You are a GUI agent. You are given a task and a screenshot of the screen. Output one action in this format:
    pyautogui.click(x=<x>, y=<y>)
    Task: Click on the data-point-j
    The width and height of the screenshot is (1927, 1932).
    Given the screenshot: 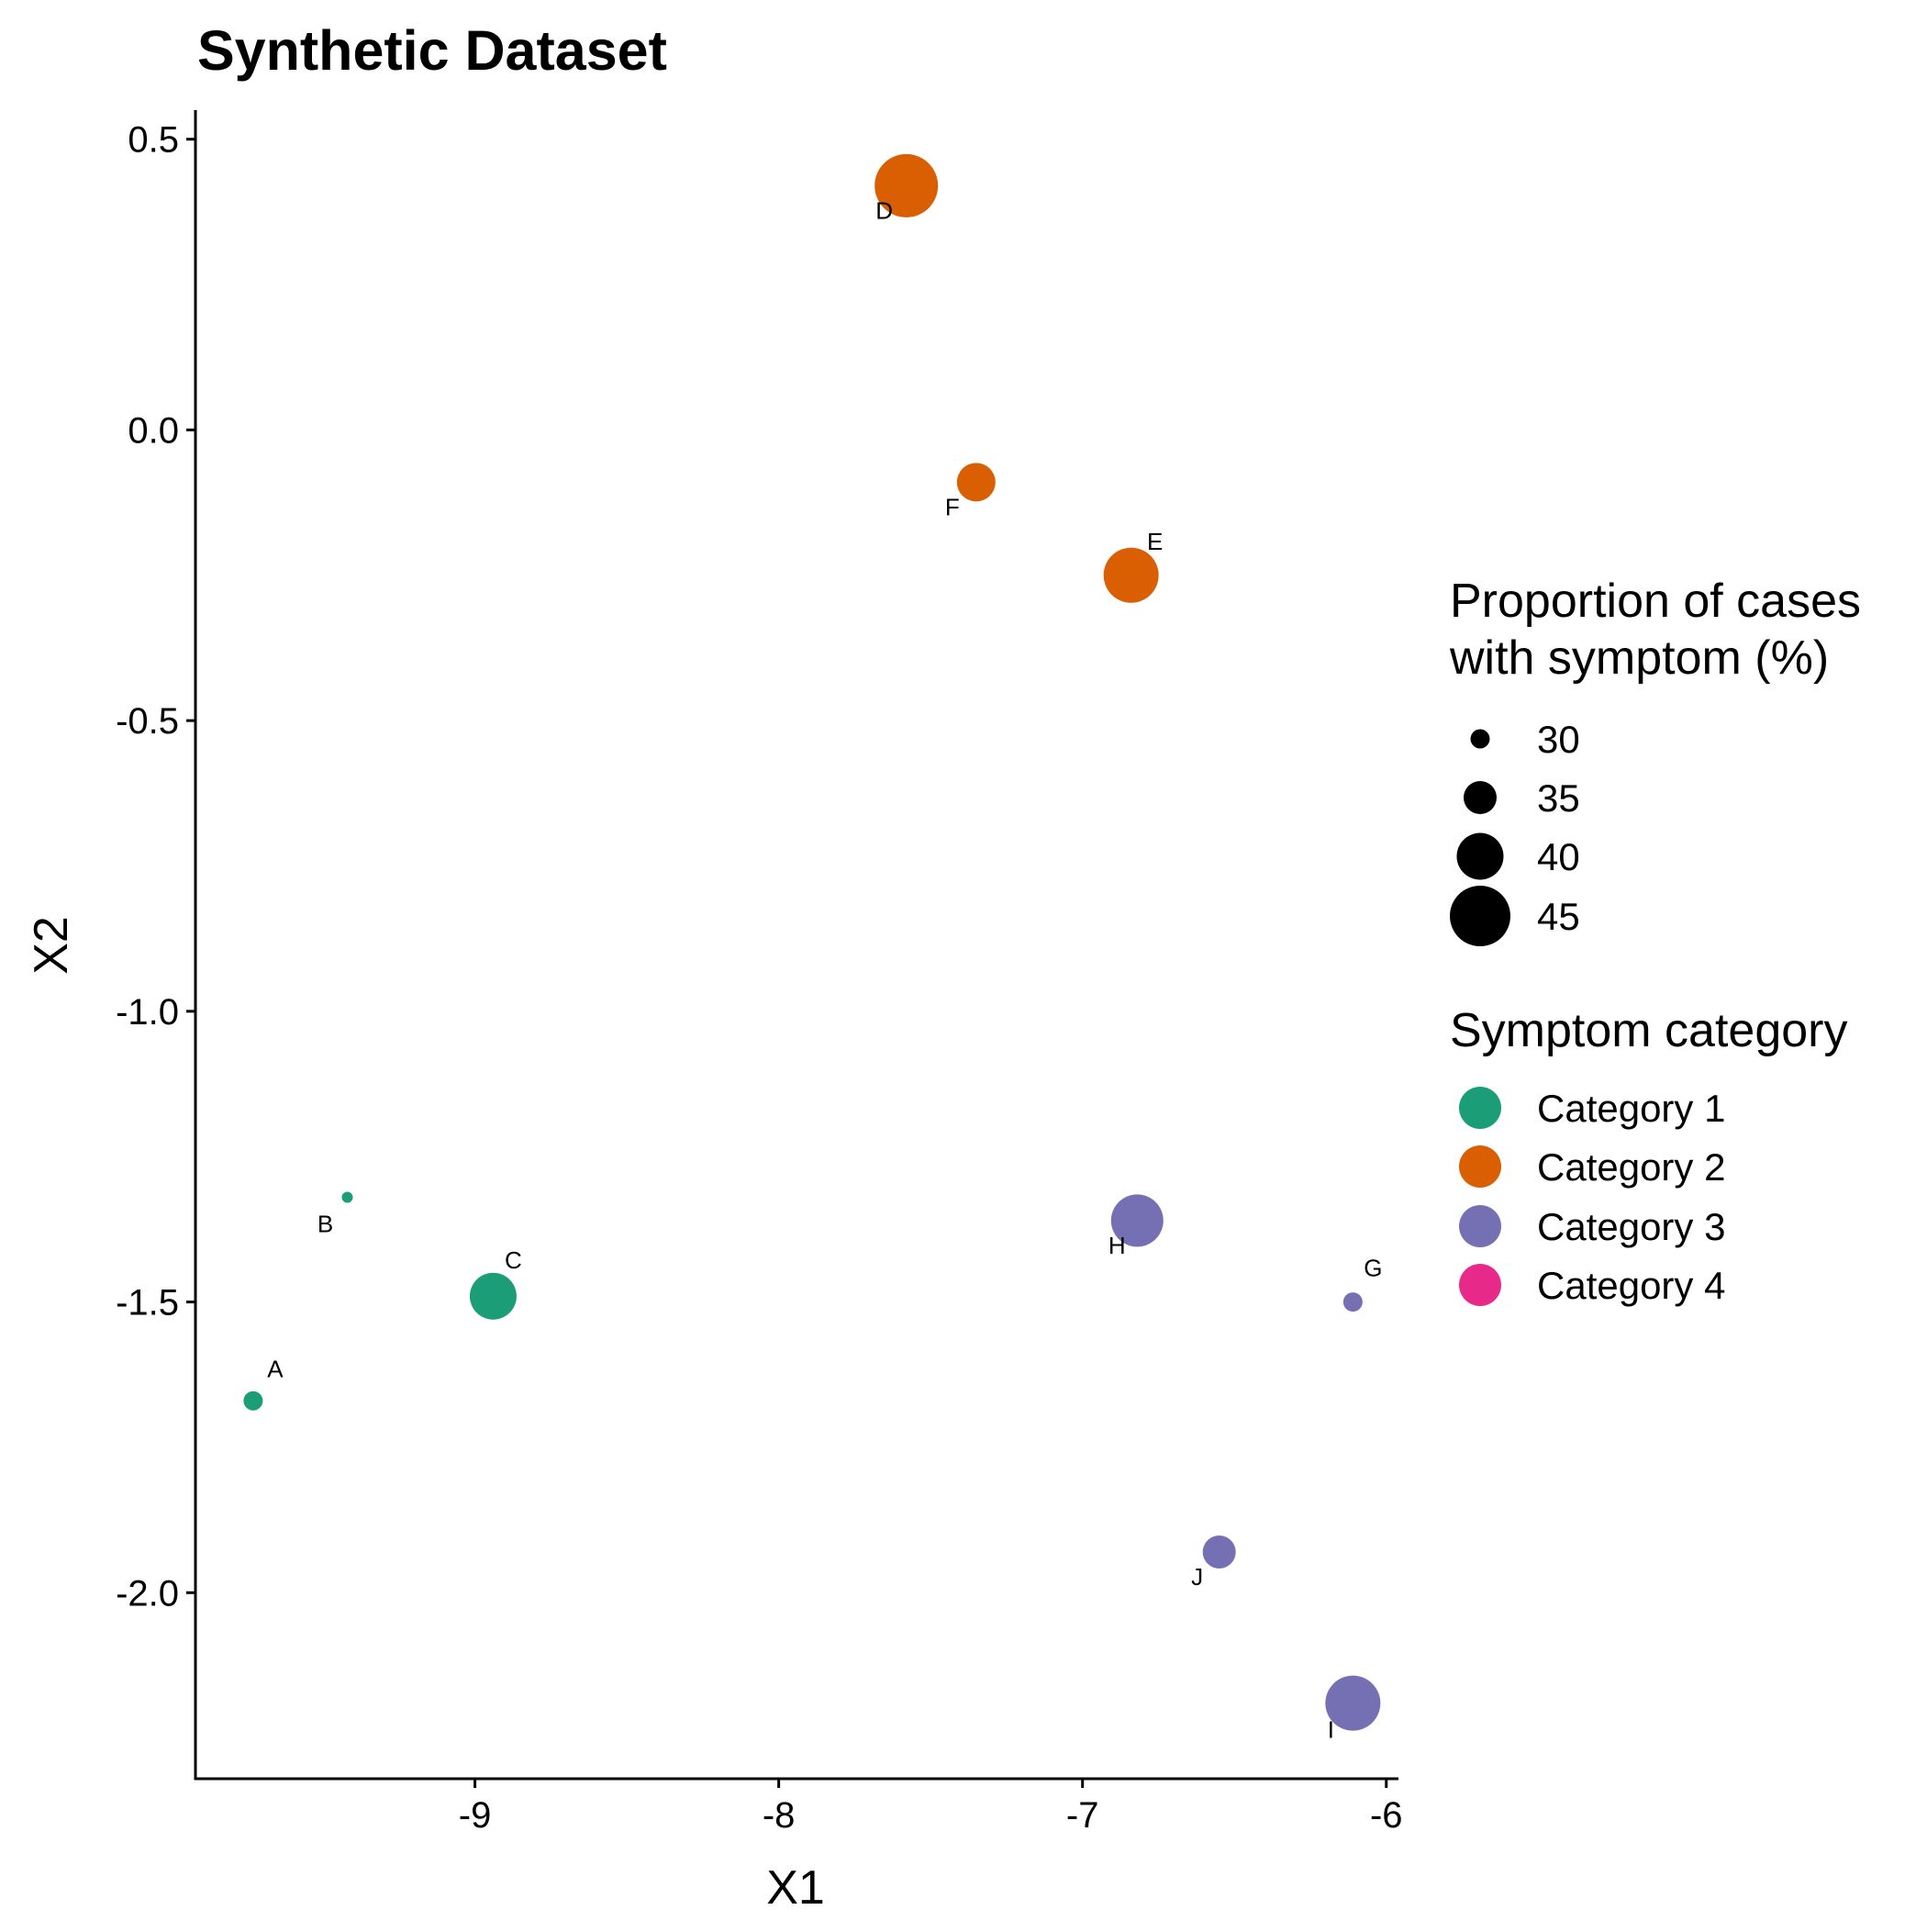 What is the action you would take?
    pyautogui.click(x=1219, y=1552)
    